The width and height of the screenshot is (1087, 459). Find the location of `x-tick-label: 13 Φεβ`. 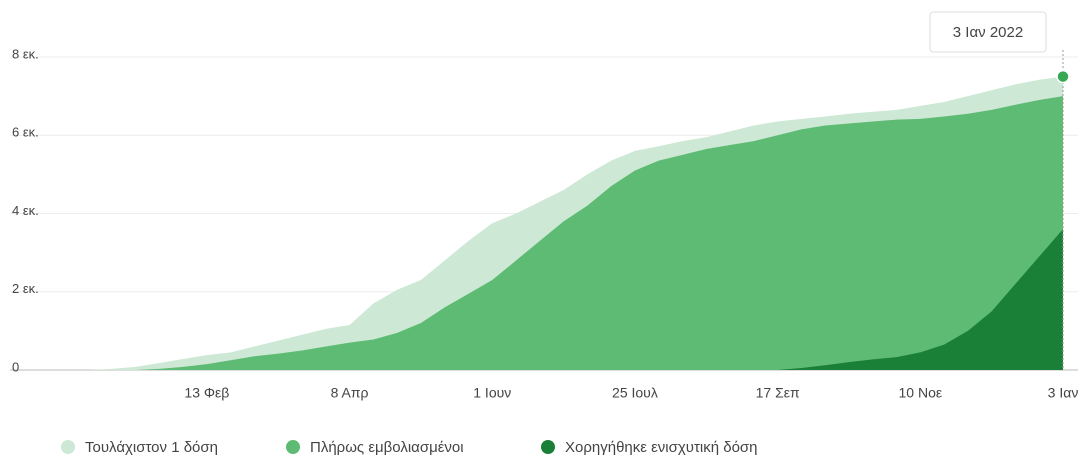

x-tick-label: 13 Φεβ is located at coordinates (206, 393).